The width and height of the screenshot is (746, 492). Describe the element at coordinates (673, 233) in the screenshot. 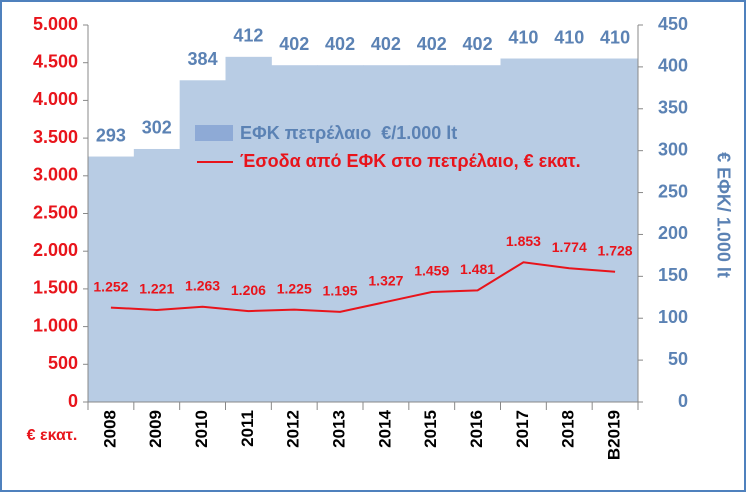

I see `y2-tick-label: 200` at that location.